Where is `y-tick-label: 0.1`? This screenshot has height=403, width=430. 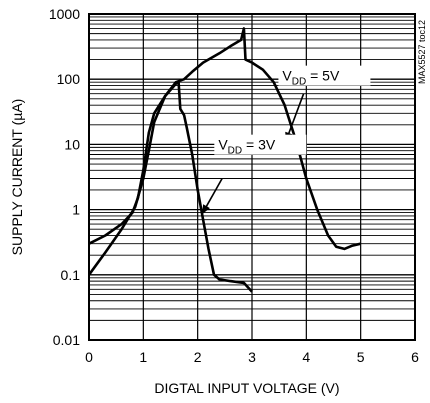 y-tick-label: 0.1 is located at coordinates (71, 275).